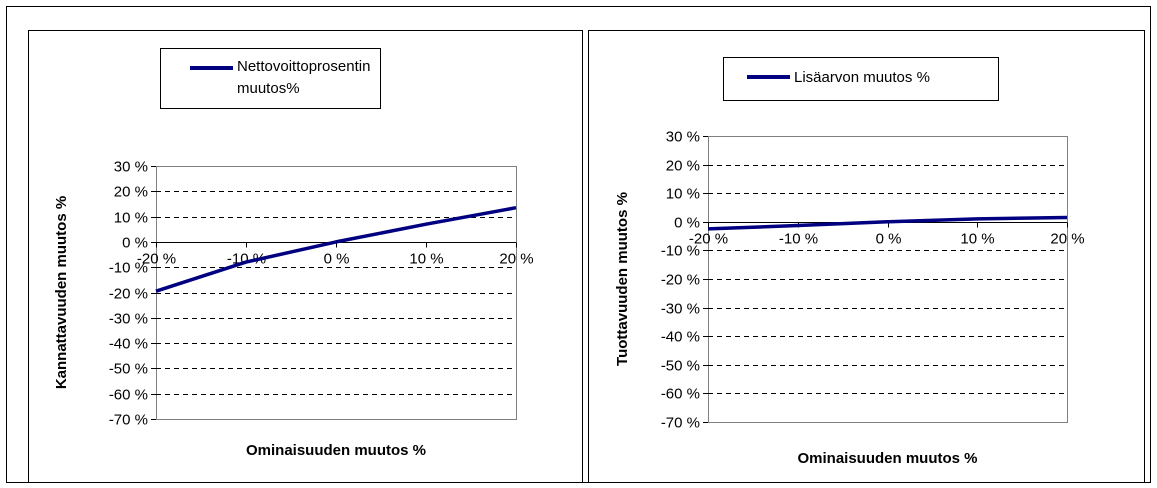  What do you see at coordinates (303, 77) in the screenshot?
I see `legend-label: Nettovoittoprosentin muutos%` at bounding box center [303, 77].